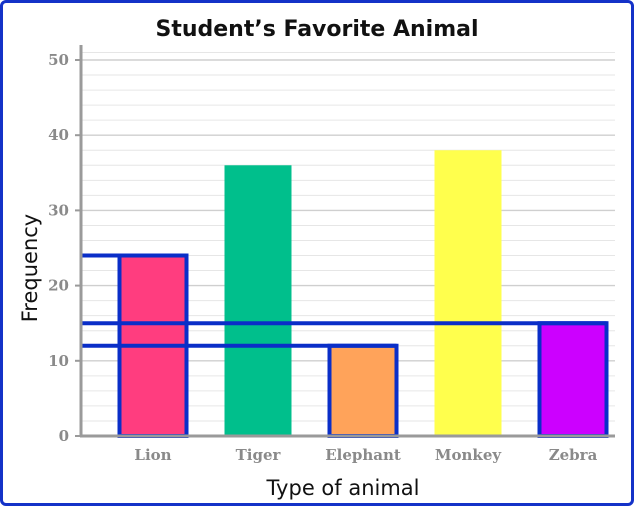  Describe the element at coordinates (30, 268) in the screenshot. I see `y-axis-label: Frequency` at that location.